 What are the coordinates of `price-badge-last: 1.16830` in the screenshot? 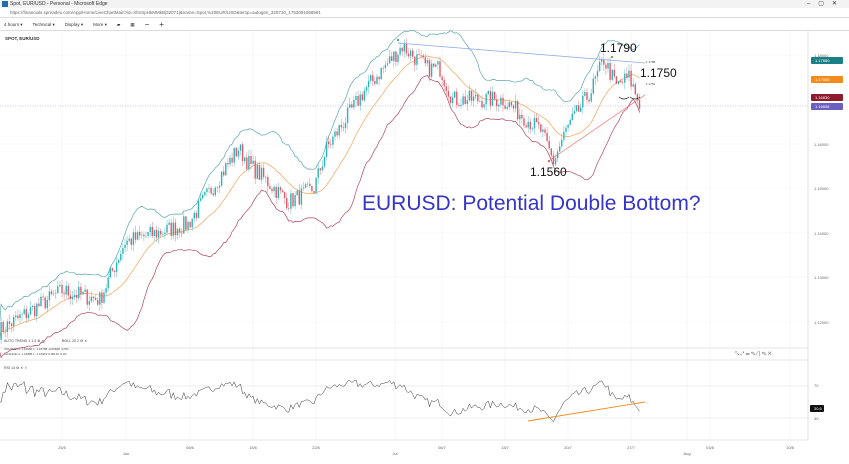 It's located at (827, 97).